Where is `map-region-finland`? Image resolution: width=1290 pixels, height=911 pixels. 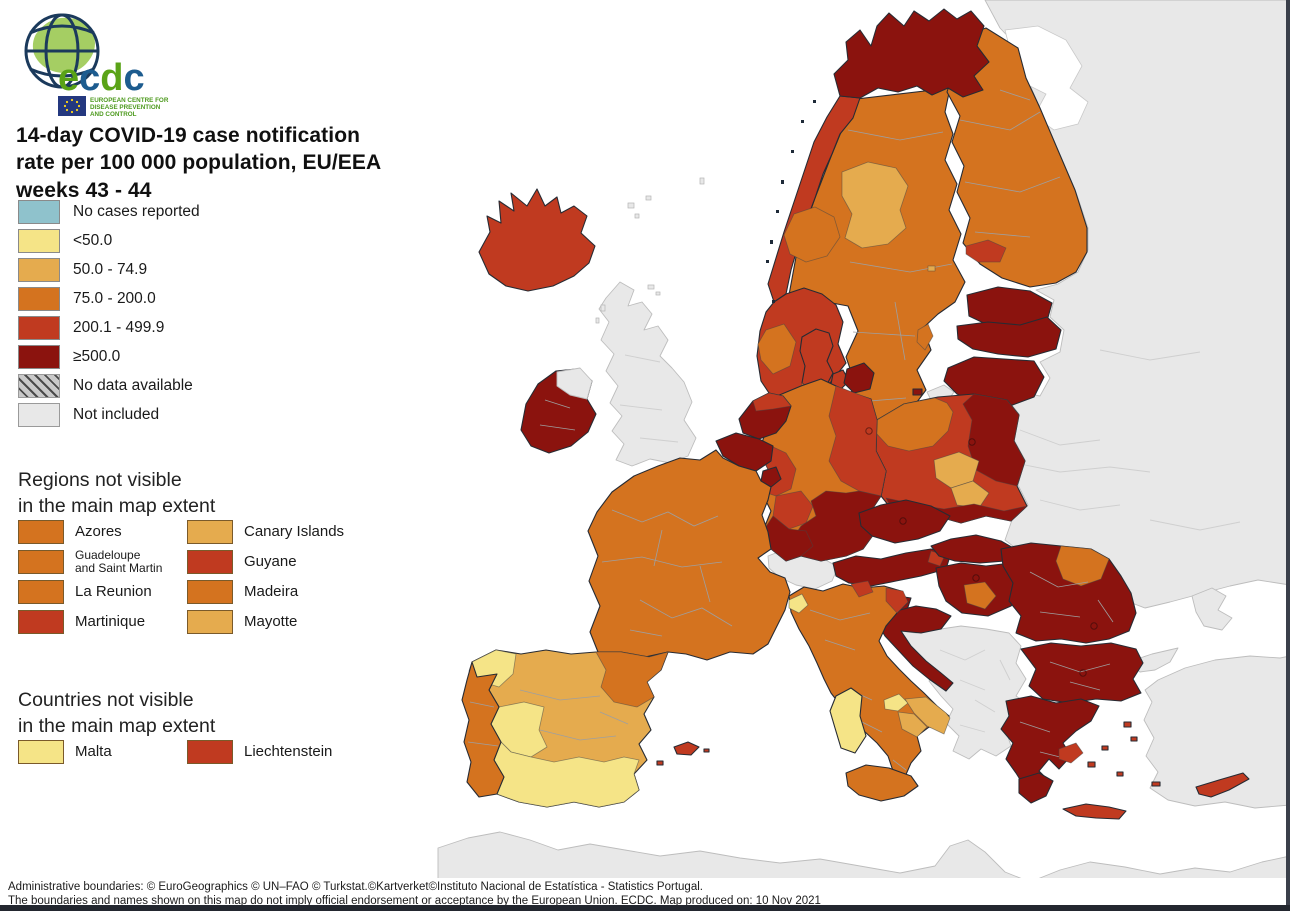
map-region-finland is located at coordinates (1017, 157).